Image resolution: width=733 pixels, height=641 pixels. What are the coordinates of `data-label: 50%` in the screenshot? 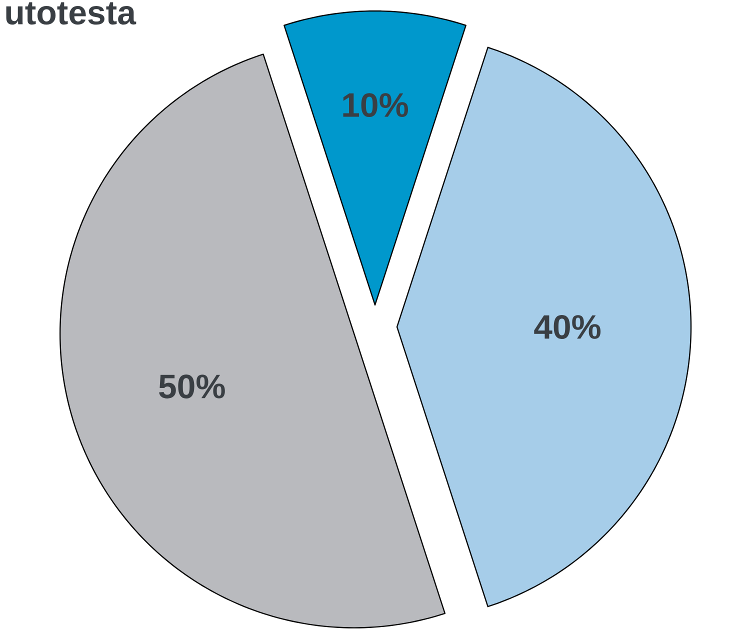 It's located at (192, 386).